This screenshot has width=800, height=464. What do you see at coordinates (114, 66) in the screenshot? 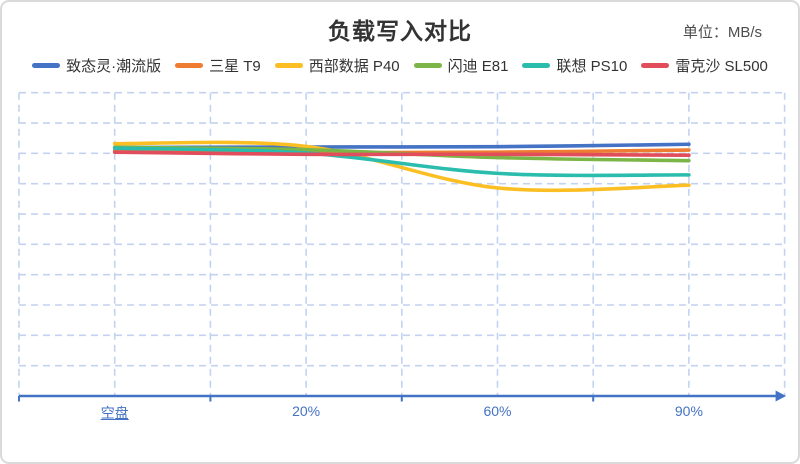
I see `legend-label: 致态灵·潮流版` at bounding box center [114, 66].